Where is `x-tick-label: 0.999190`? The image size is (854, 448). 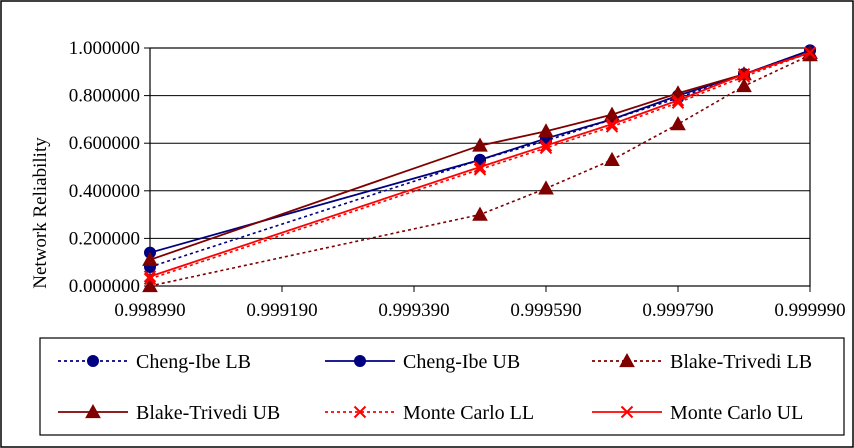
x-tick-label: 0.999190 is located at coordinates (281, 310).